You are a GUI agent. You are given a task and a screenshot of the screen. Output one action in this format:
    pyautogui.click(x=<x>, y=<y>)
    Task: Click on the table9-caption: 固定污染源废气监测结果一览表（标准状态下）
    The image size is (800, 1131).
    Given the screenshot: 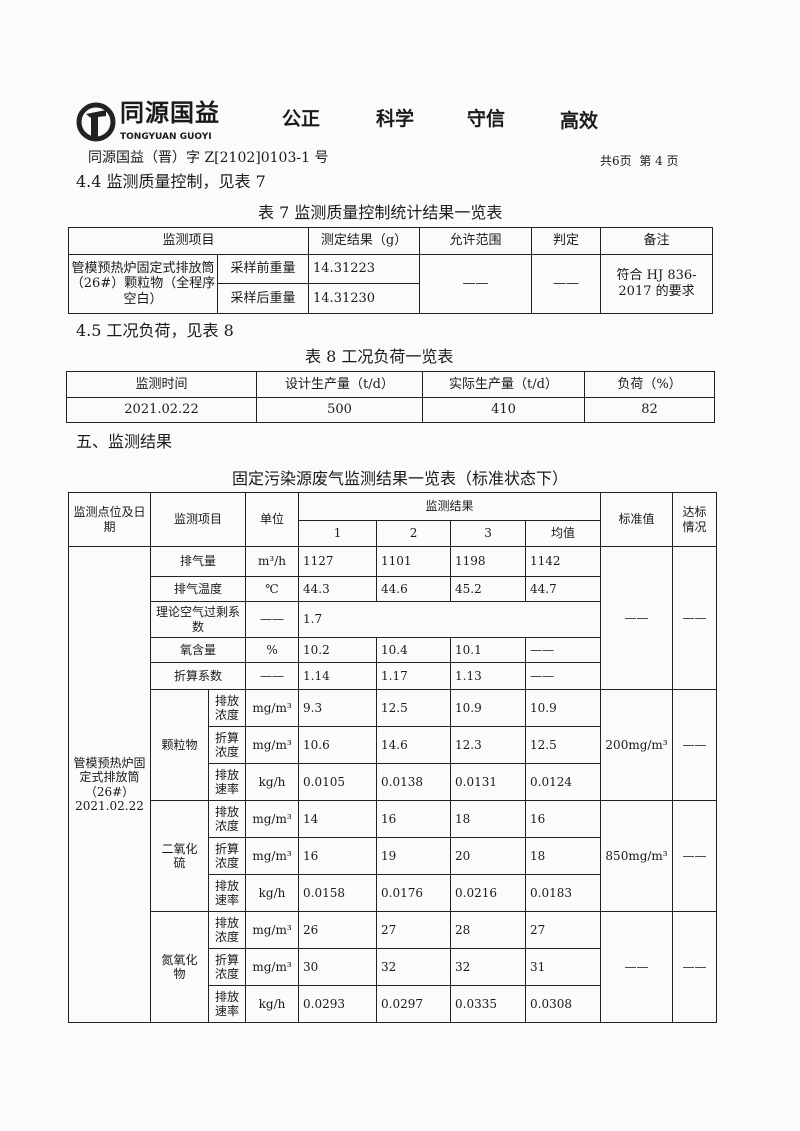 What is the action you would take?
    pyautogui.click(x=400, y=478)
    